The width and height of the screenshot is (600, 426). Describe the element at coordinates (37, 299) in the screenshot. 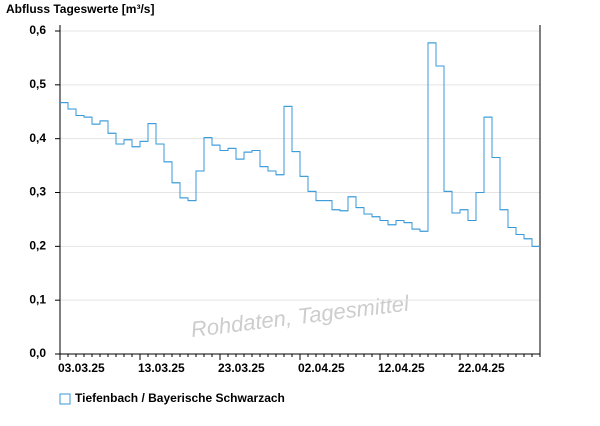

I see `y-tick-label: 0,1` at that location.